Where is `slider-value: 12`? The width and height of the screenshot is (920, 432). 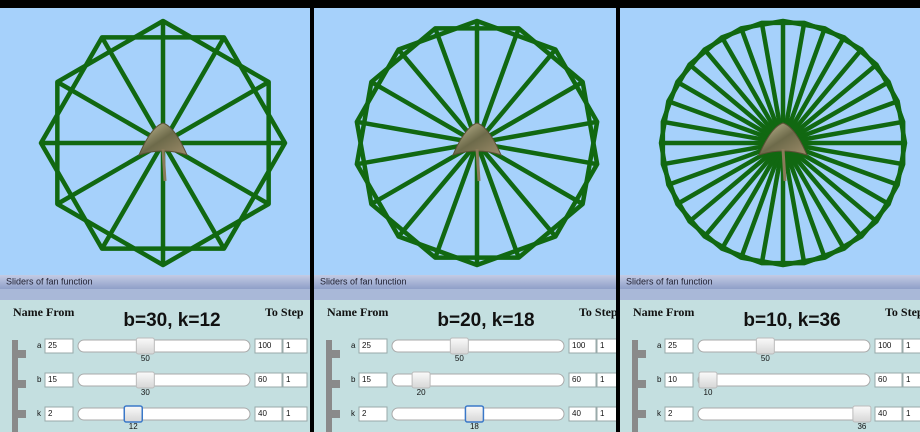 slider-value: 12 is located at coordinates (133, 426).